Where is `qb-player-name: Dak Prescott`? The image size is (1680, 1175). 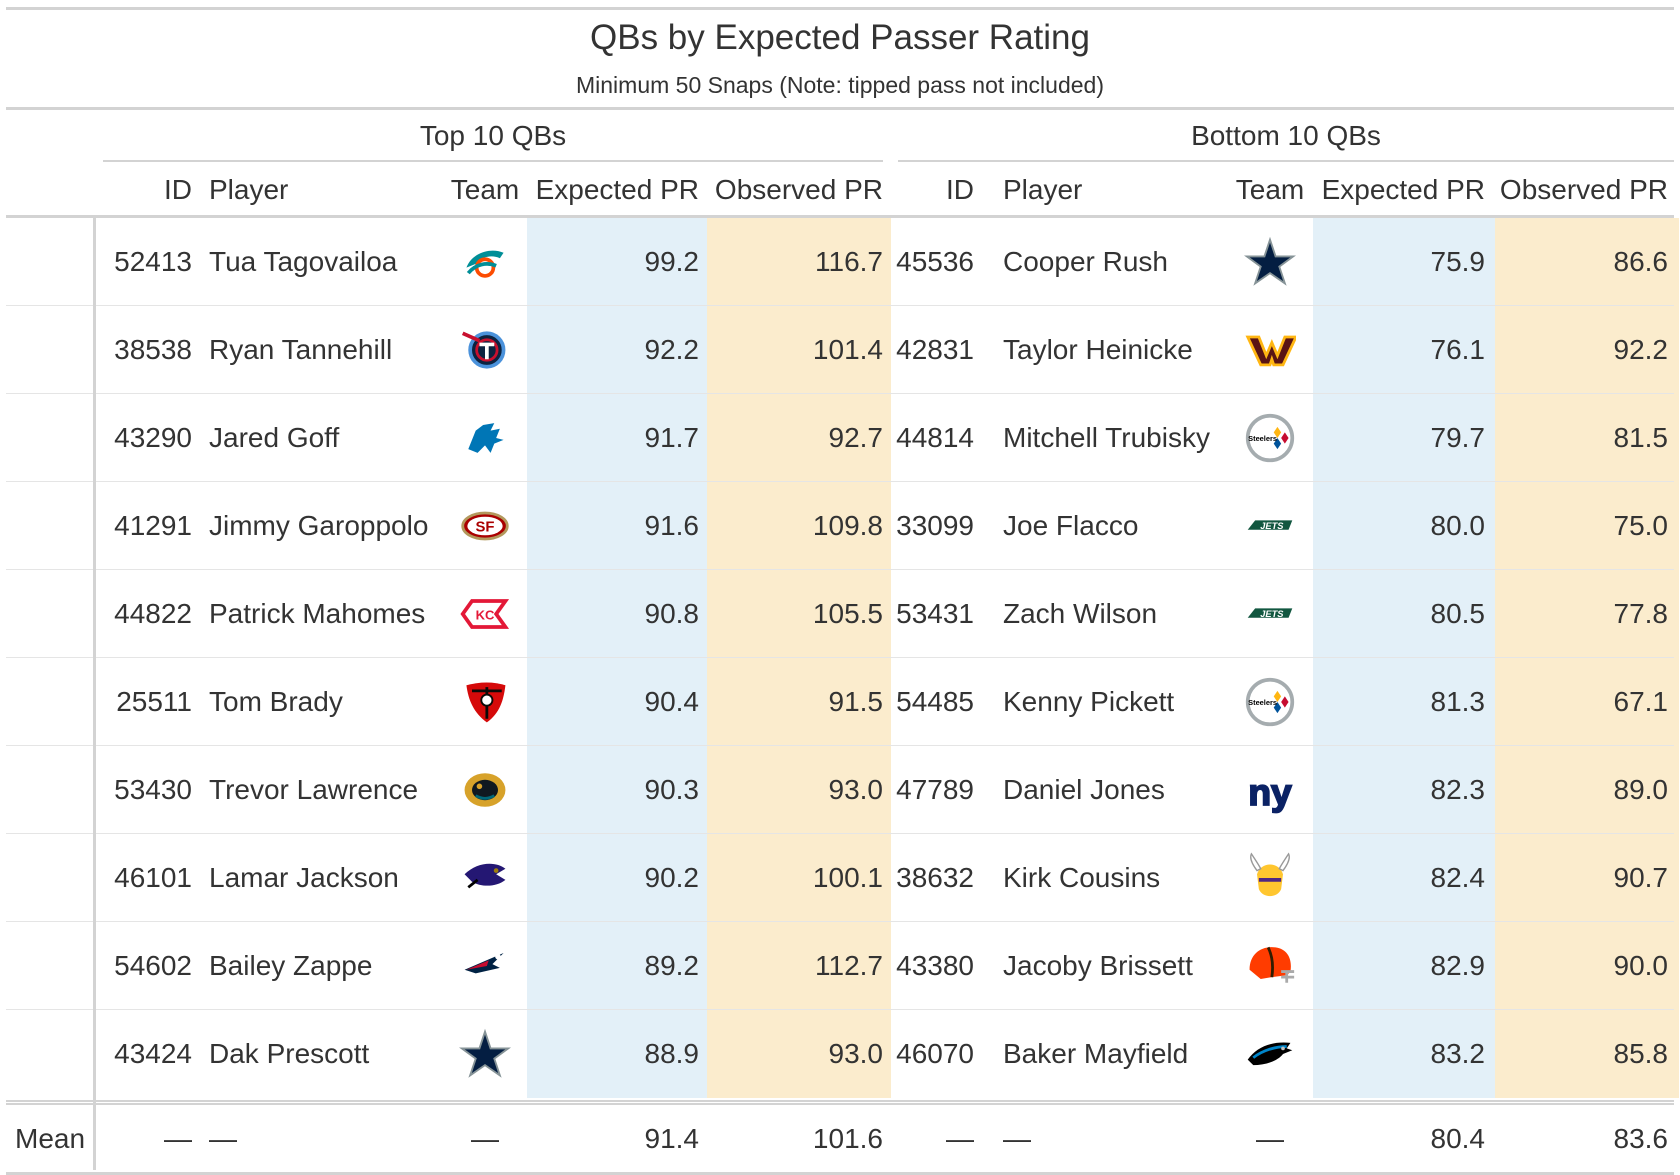 qb-player-name: Dak Prescott is located at coordinates (289, 1053).